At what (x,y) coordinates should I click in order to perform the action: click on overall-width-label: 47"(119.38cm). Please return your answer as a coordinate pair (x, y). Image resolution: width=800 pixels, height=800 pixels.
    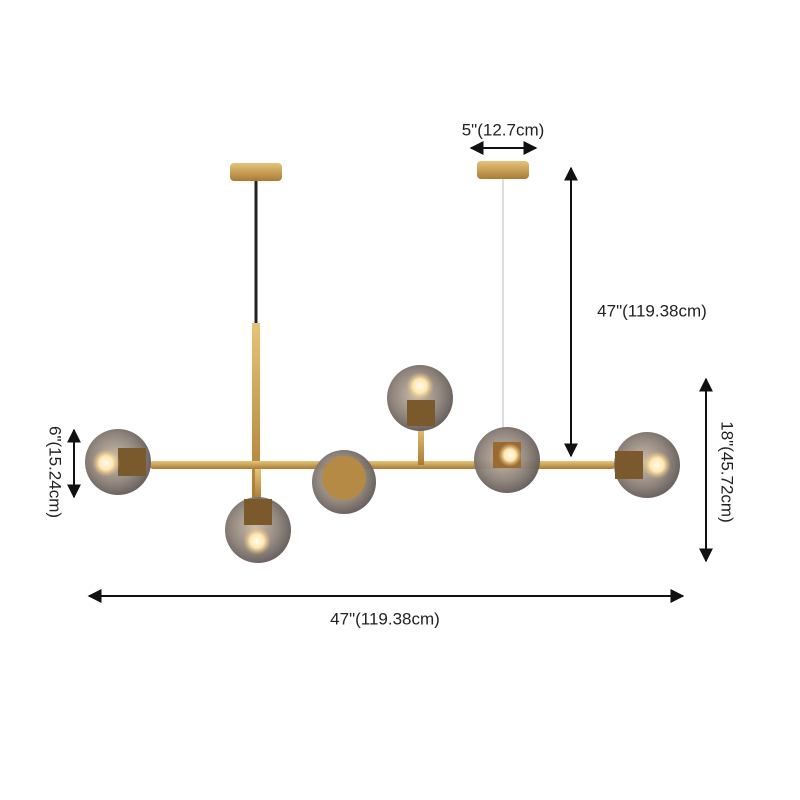
    Looking at the image, I should click on (385, 618).